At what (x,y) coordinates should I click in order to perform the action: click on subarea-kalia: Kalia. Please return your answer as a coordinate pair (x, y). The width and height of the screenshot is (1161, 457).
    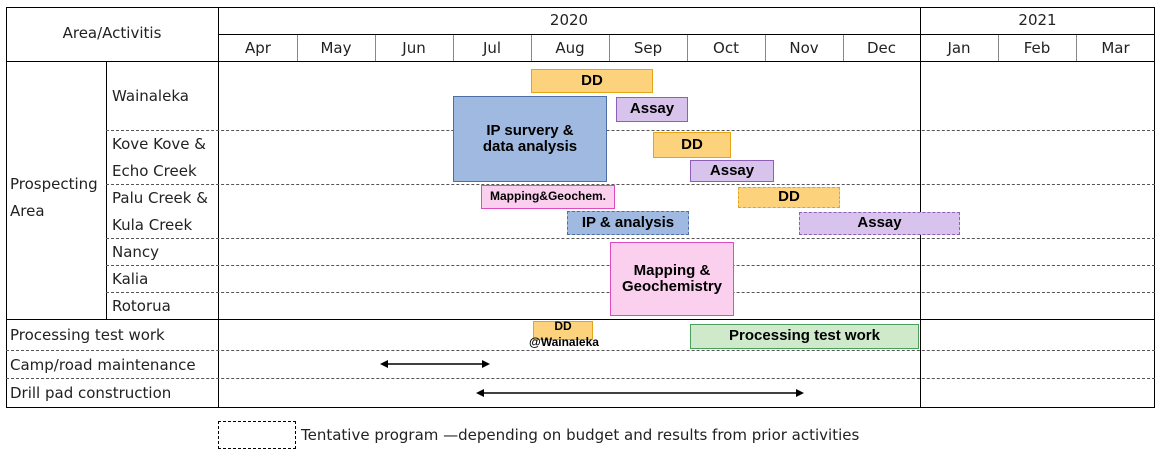
    Looking at the image, I should click on (130, 279).